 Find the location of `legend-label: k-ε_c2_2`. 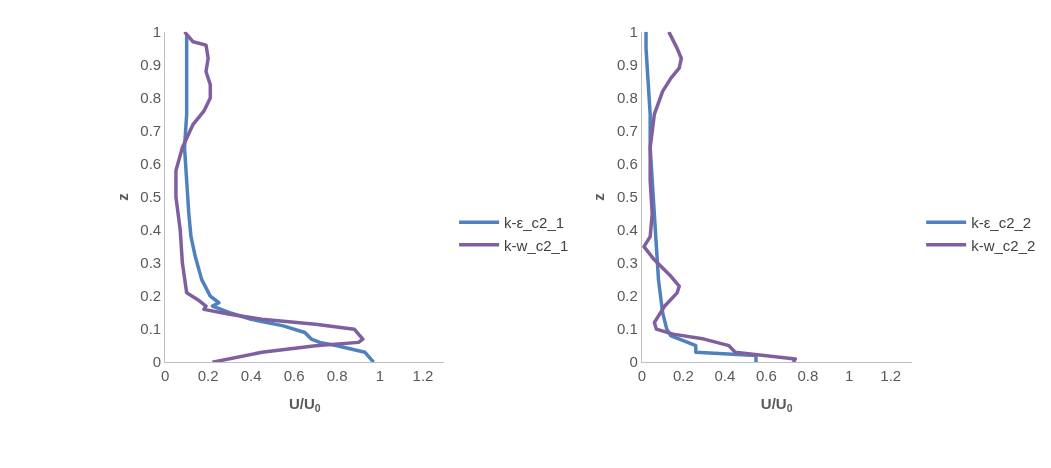

legend-label: k-ε_c2_2 is located at coordinates (1001, 223).